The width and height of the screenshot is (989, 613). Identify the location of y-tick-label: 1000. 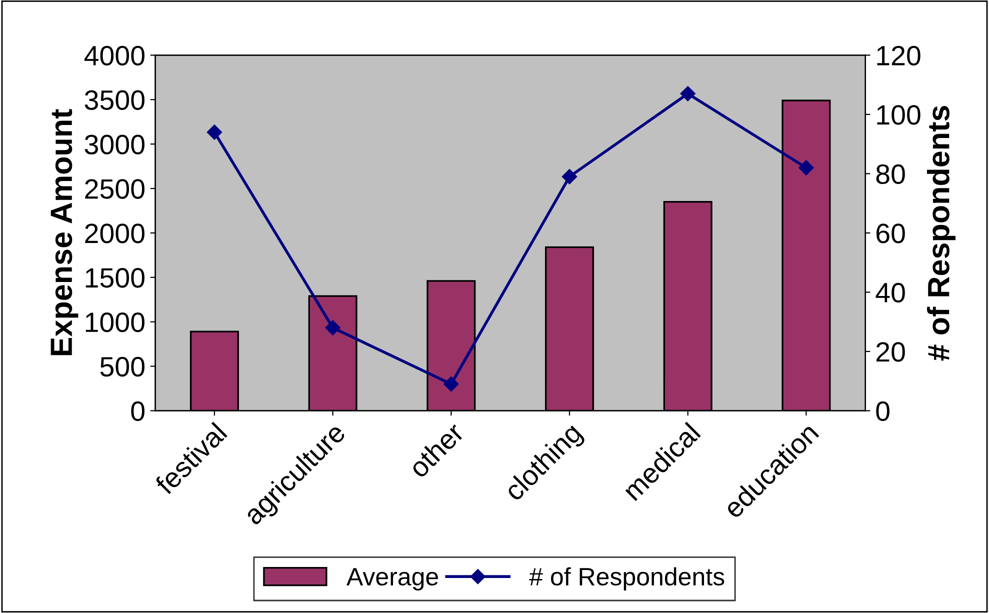
(115, 322).